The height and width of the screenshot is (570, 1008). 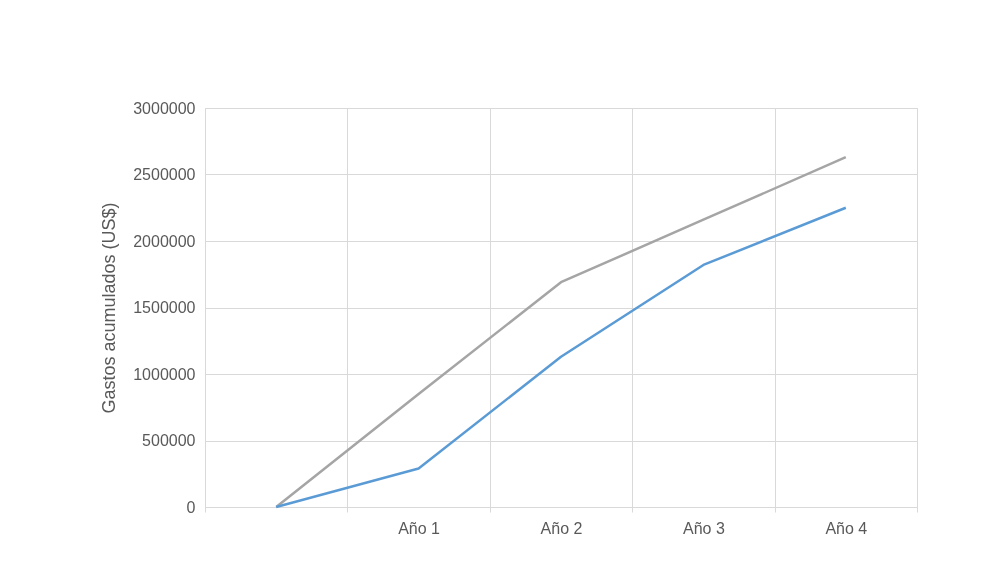 What do you see at coordinates (703, 528) in the screenshot?
I see `x-tick-label: Año 3` at bounding box center [703, 528].